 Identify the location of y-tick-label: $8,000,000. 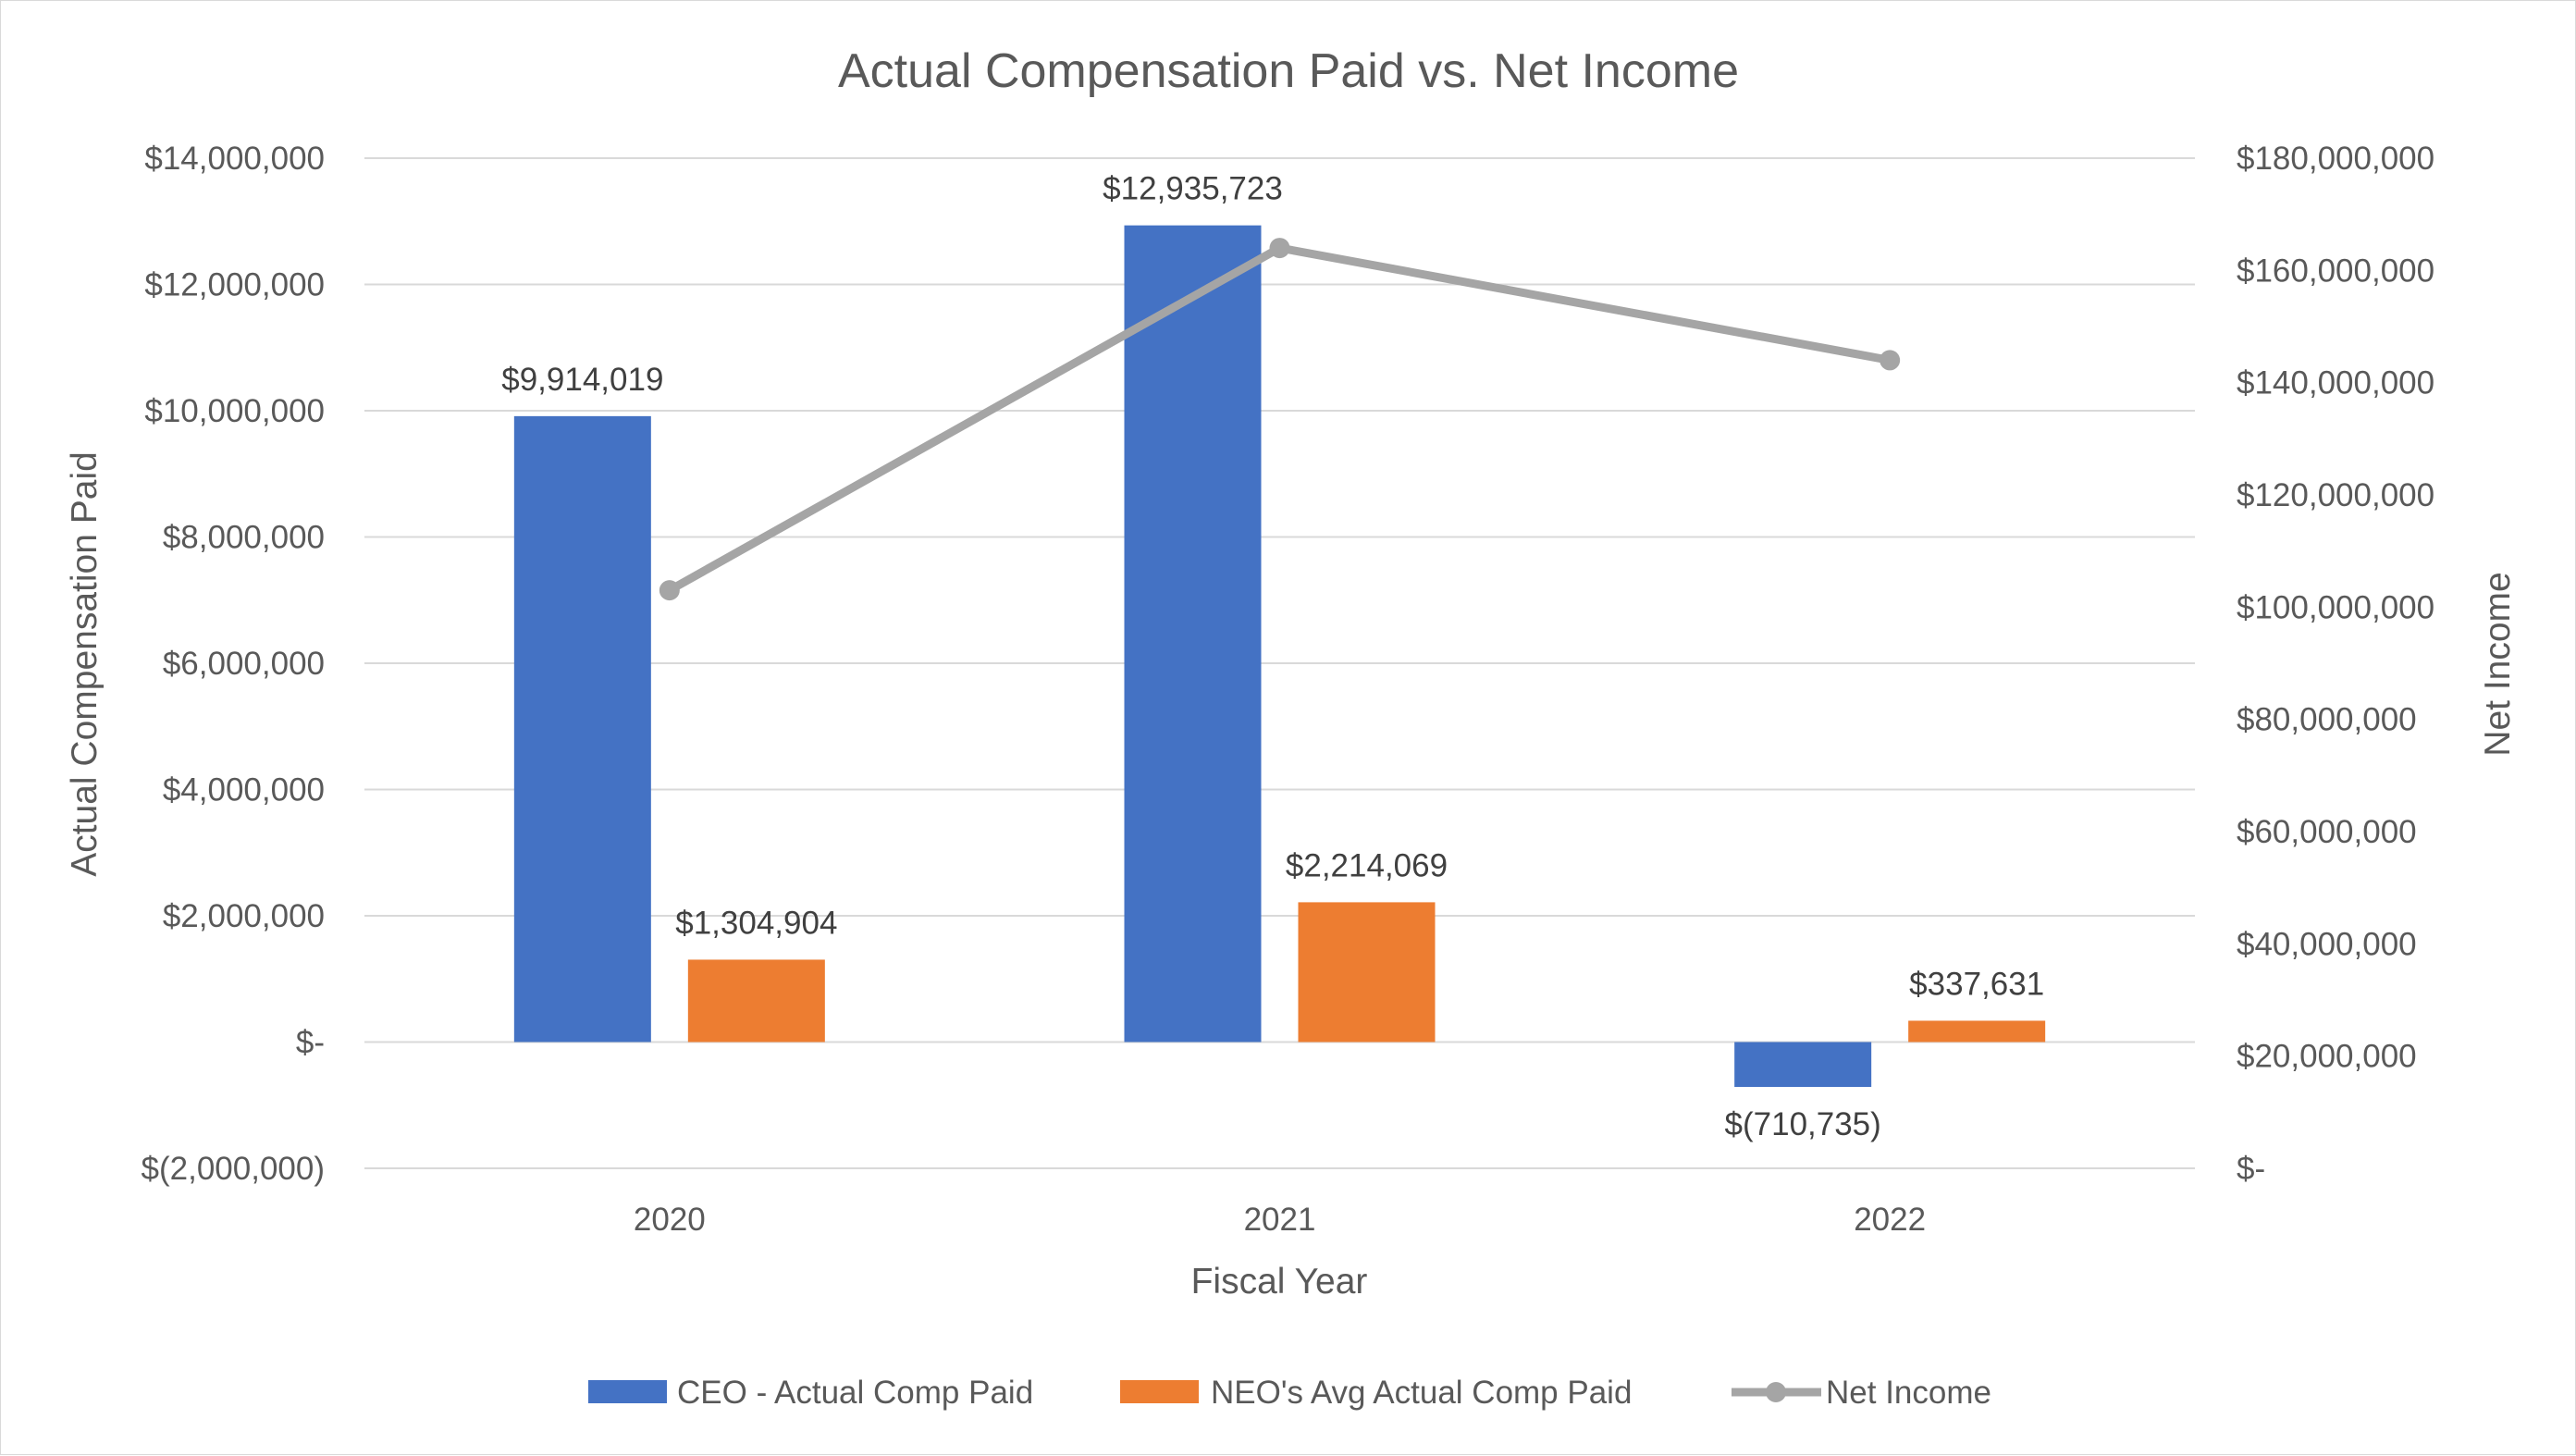
(244, 538).